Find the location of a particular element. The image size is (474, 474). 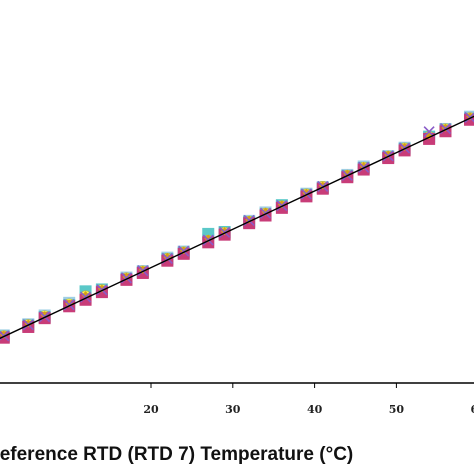

x-tick-label: 30 is located at coordinates (233, 409).